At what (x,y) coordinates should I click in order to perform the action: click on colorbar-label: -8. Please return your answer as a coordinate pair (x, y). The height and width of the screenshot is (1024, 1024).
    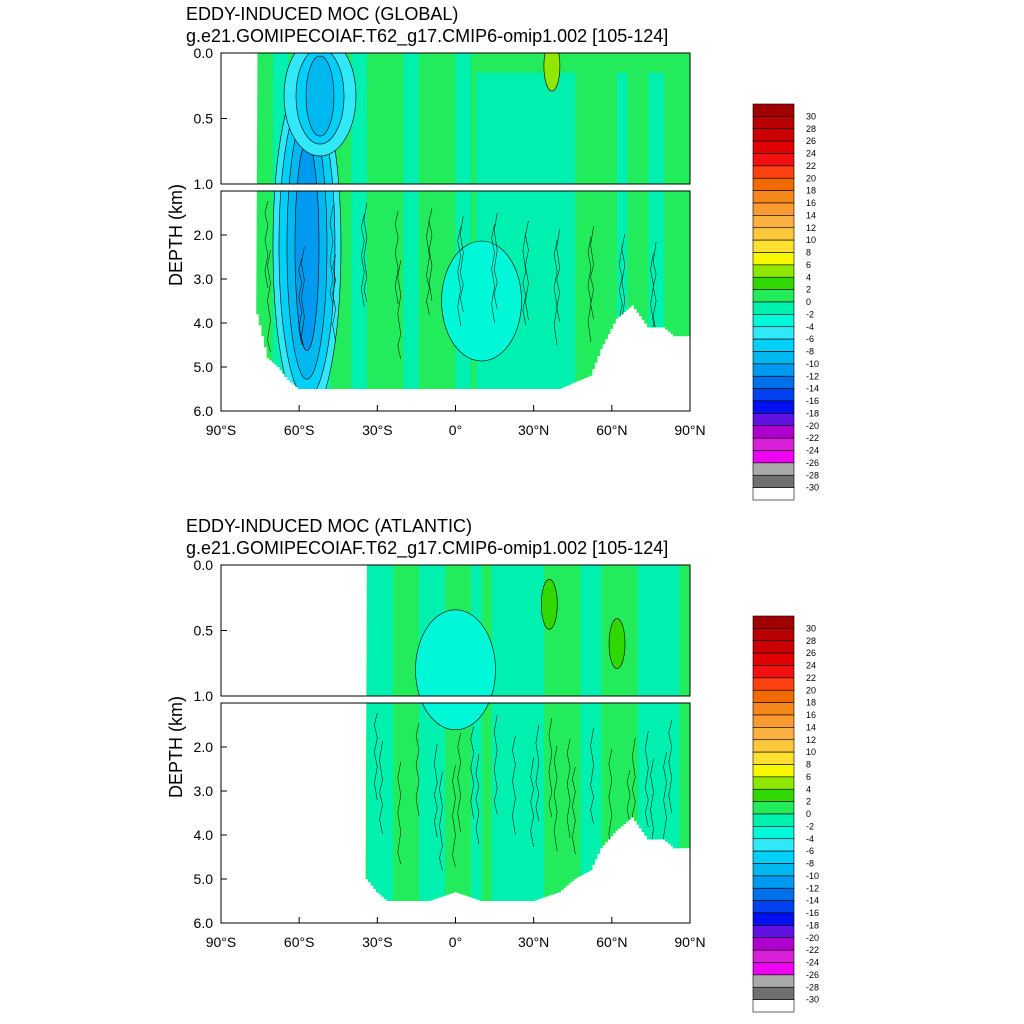
    Looking at the image, I should click on (810, 864).